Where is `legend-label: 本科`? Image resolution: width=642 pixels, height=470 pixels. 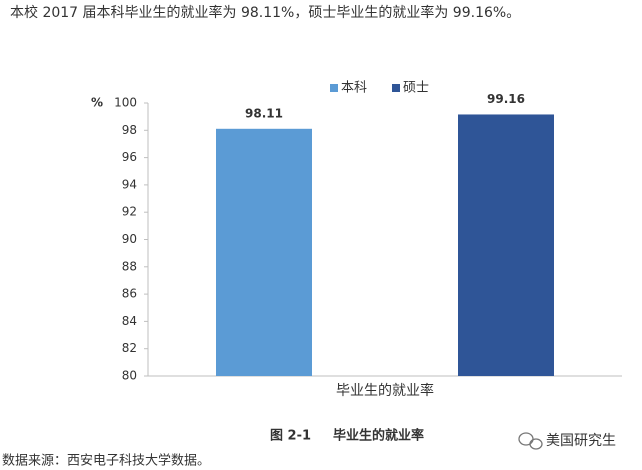
legend-label: 本科 is located at coordinates (354, 88).